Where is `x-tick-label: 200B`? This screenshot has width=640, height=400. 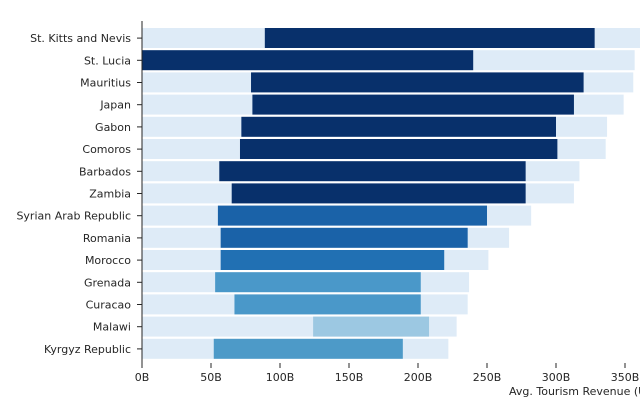
x-tick-label: 200B is located at coordinates (418, 377).